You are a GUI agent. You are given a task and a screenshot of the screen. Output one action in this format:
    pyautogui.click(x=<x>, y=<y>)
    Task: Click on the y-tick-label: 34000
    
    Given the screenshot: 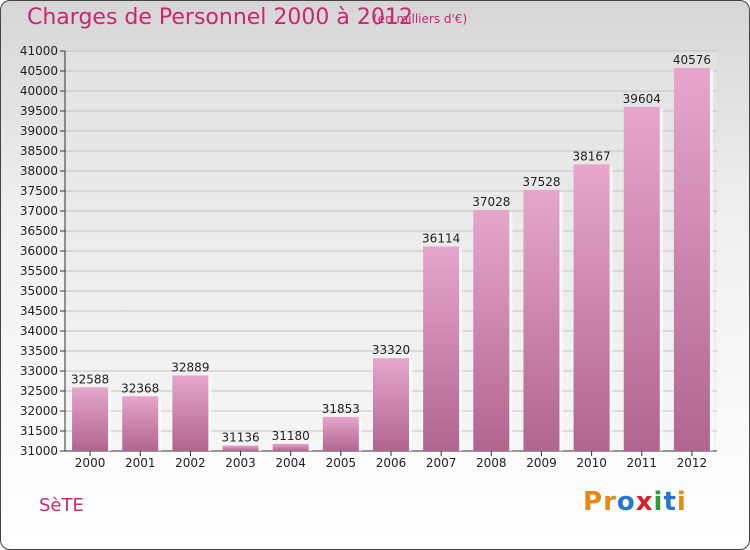 What is the action you would take?
    pyautogui.click(x=39, y=331)
    